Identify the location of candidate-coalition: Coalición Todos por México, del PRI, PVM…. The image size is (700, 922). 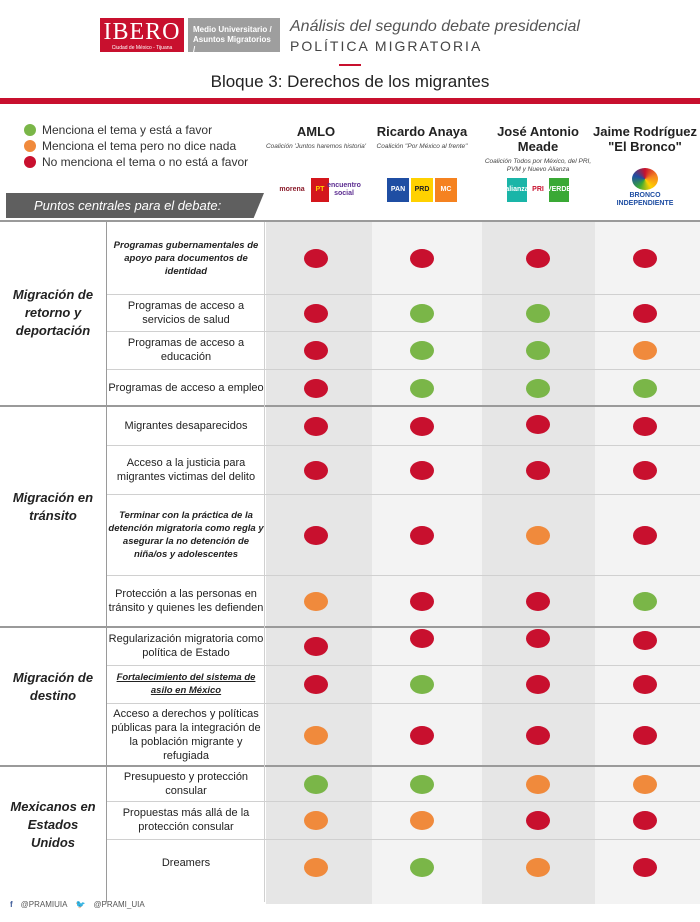
(538, 165).